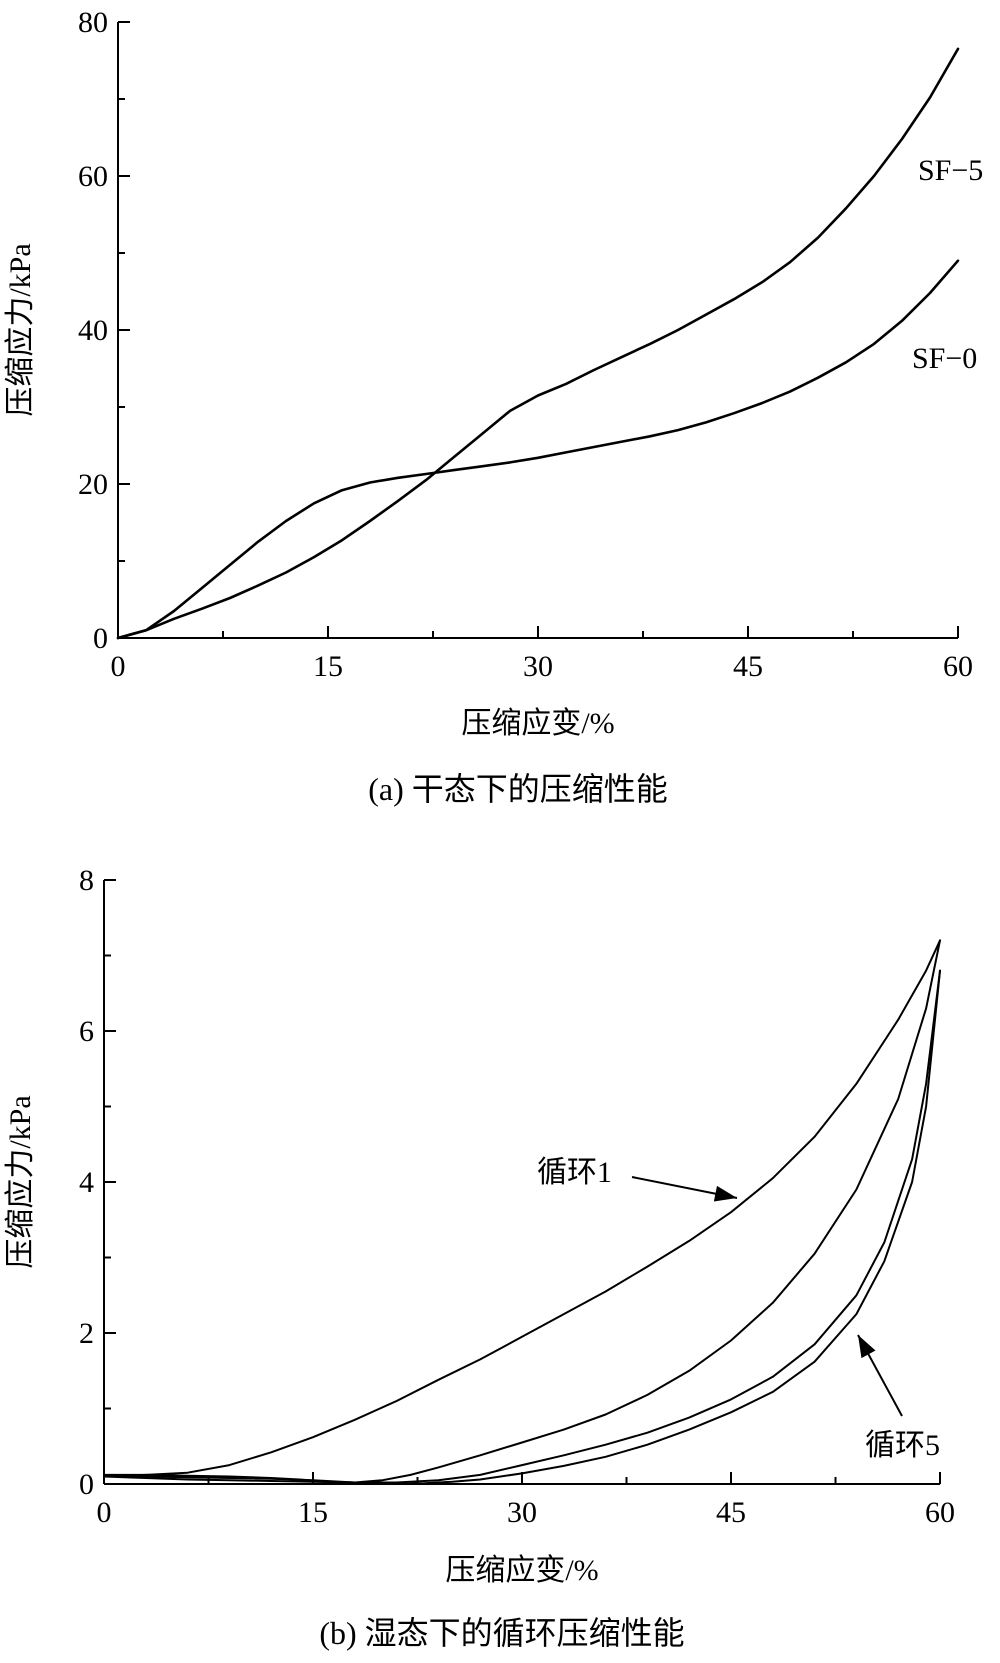  What do you see at coordinates (93, 176) in the screenshot?
I see `y-tick-label: 60` at bounding box center [93, 176].